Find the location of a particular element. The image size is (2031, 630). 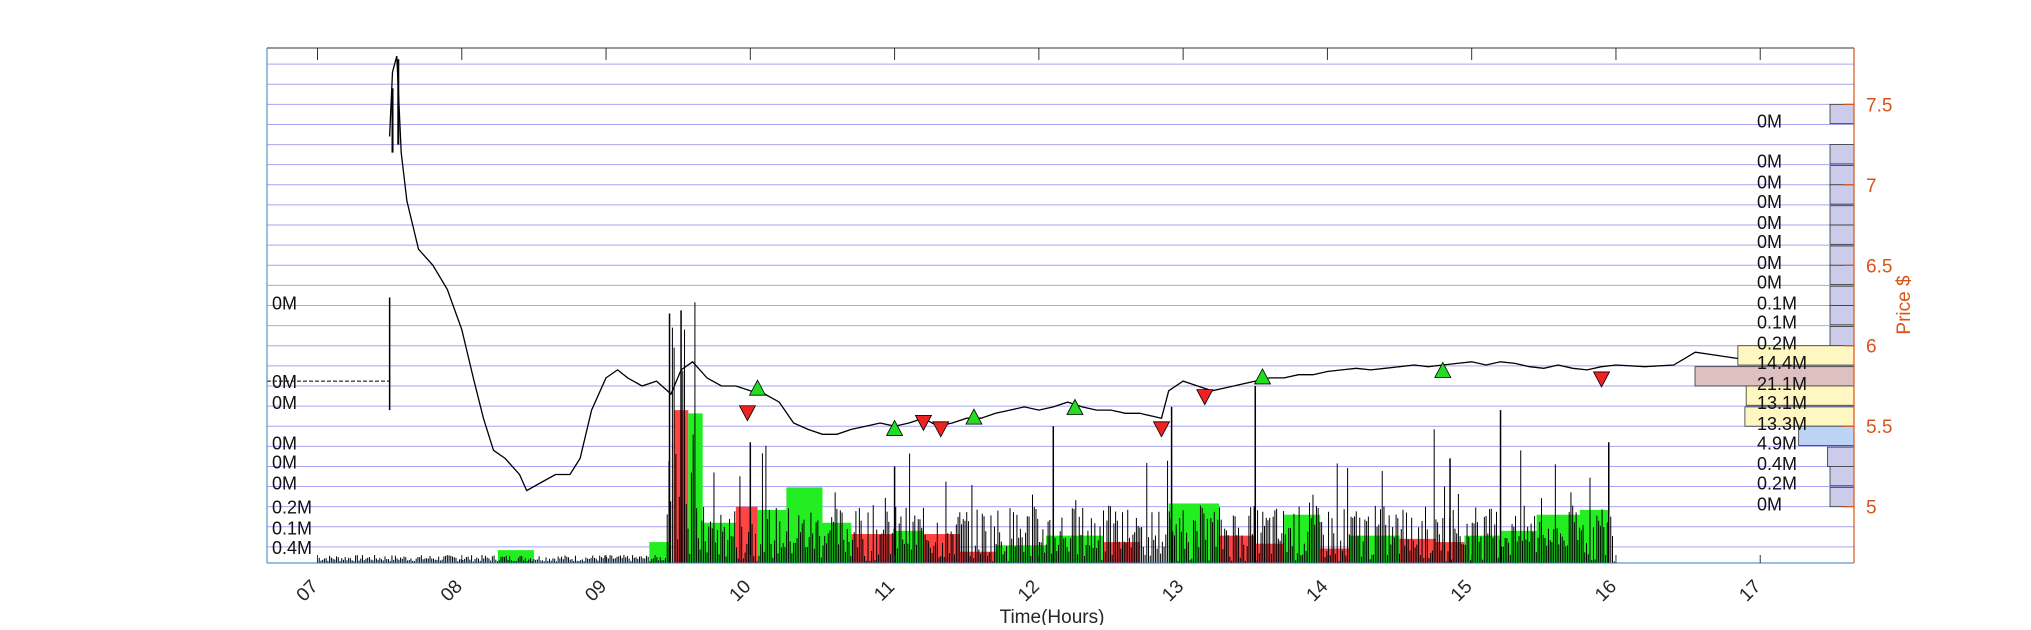

x-axis-label: Time(Hours) is located at coordinates (1052, 616).